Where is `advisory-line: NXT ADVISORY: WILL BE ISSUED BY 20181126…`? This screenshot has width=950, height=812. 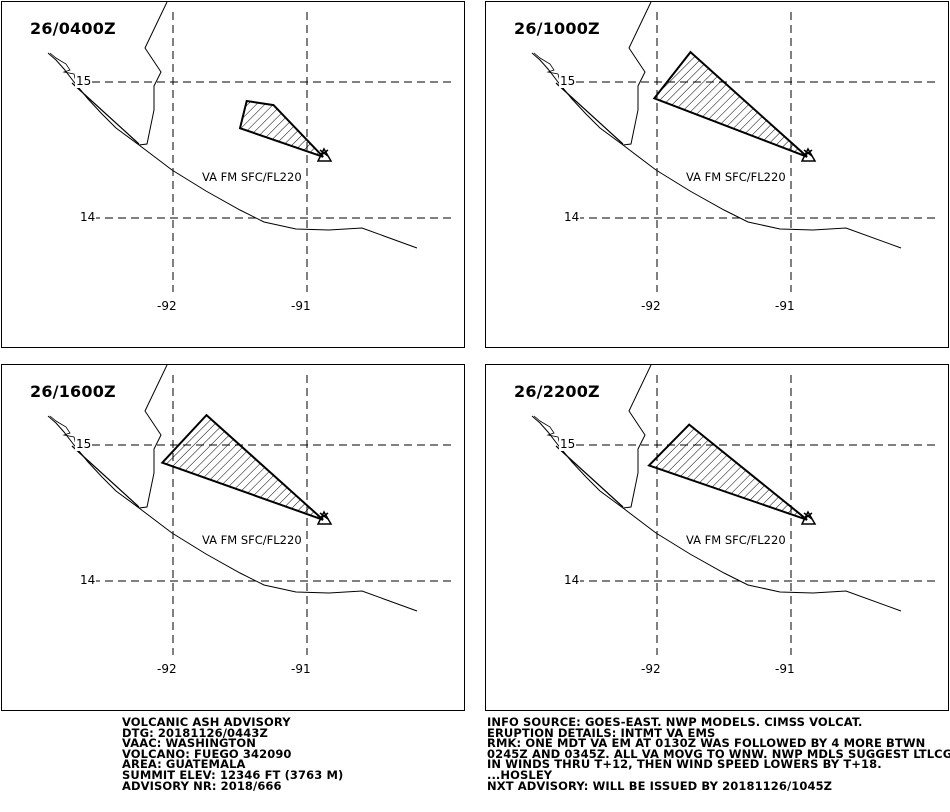
advisory-line: NXT ADVISORY: WILL BE ISSUED BY 20181126… is located at coordinates (660, 785).